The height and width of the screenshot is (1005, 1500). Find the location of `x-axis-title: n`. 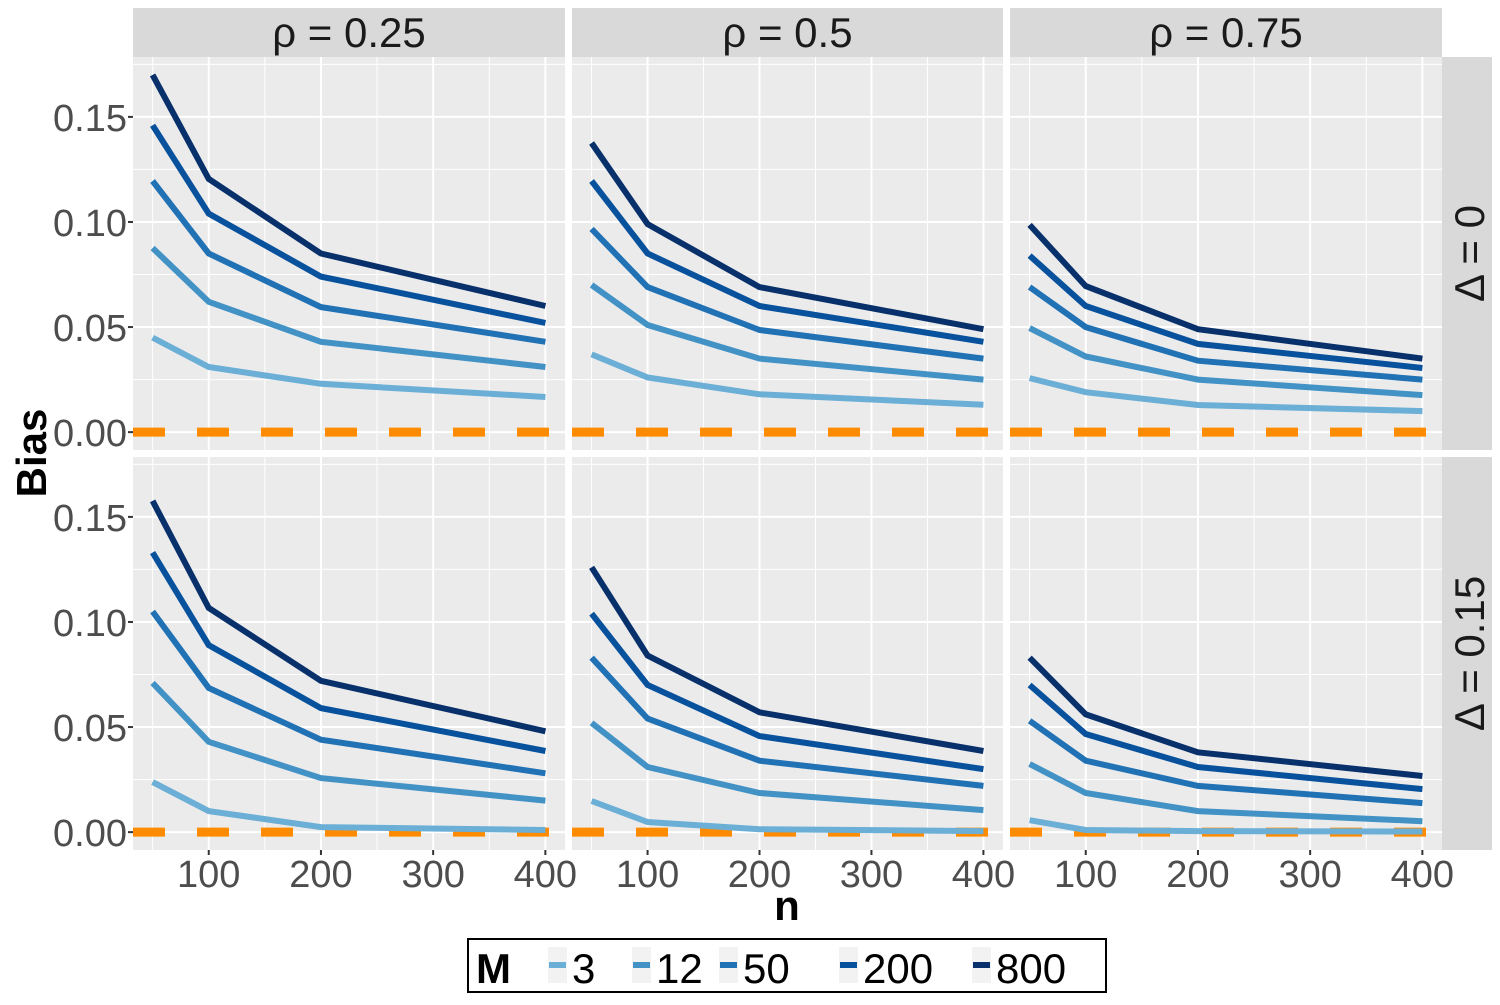

x-axis-title: n is located at coordinates (787, 905).